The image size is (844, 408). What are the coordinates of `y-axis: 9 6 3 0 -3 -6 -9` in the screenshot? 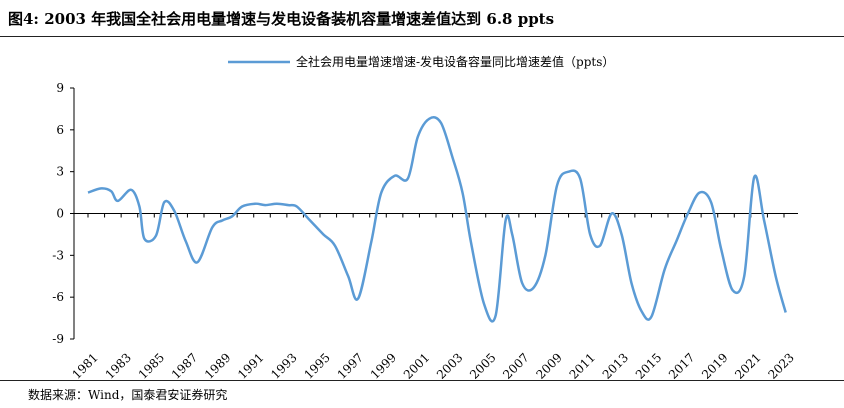 It's located at (63, 213).